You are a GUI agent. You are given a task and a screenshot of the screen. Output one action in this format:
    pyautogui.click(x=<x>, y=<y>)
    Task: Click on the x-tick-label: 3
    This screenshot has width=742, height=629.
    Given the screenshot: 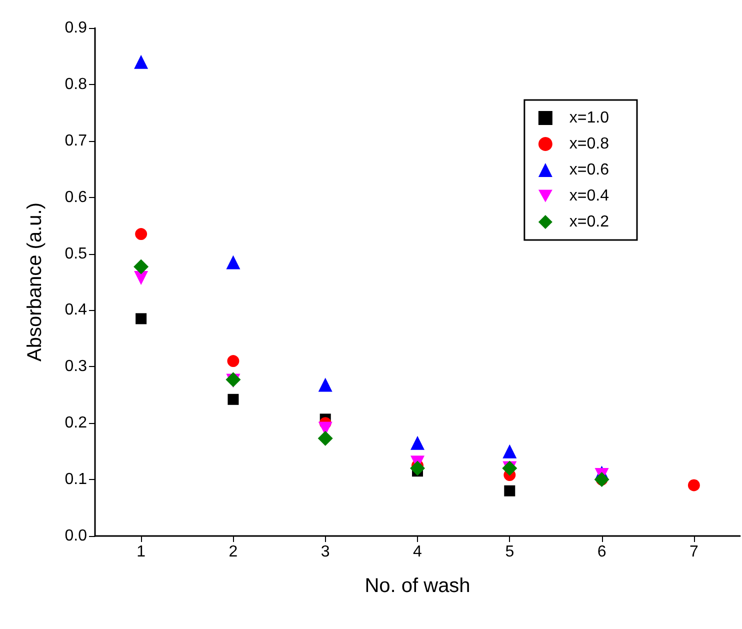 What is the action you would take?
    pyautogui.click(x=325, y=552)
    